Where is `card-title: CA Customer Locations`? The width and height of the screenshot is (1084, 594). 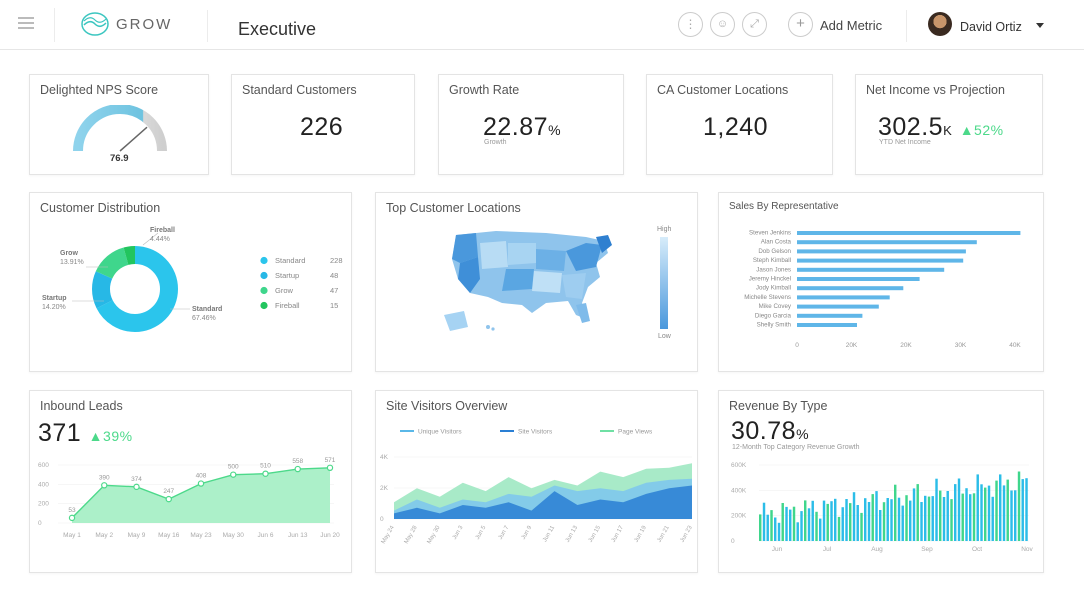 card-title: CA Customer Locations is located at coordinates (723, 90).